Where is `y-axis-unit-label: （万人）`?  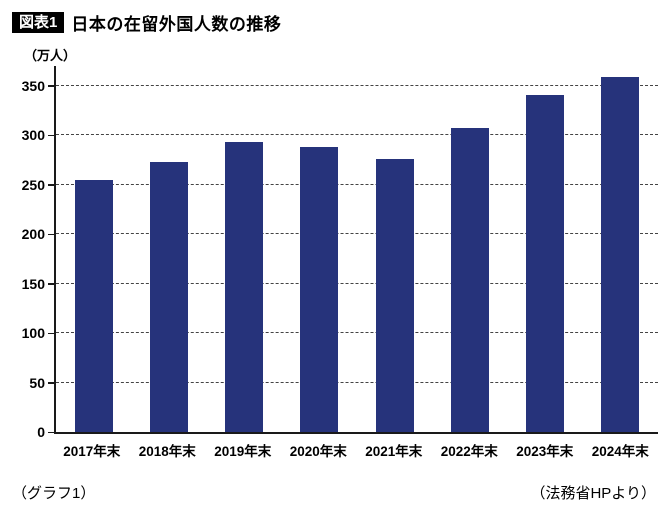
y-axis-unit-label: （万人） is located at coordinates (50, 55).